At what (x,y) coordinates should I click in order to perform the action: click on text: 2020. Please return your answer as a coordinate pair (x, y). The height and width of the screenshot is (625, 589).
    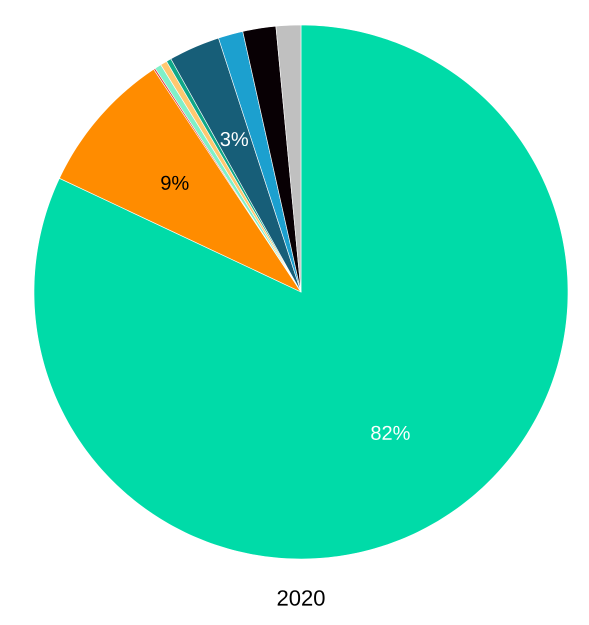
    Looking at the image, I should click on (301, 598).